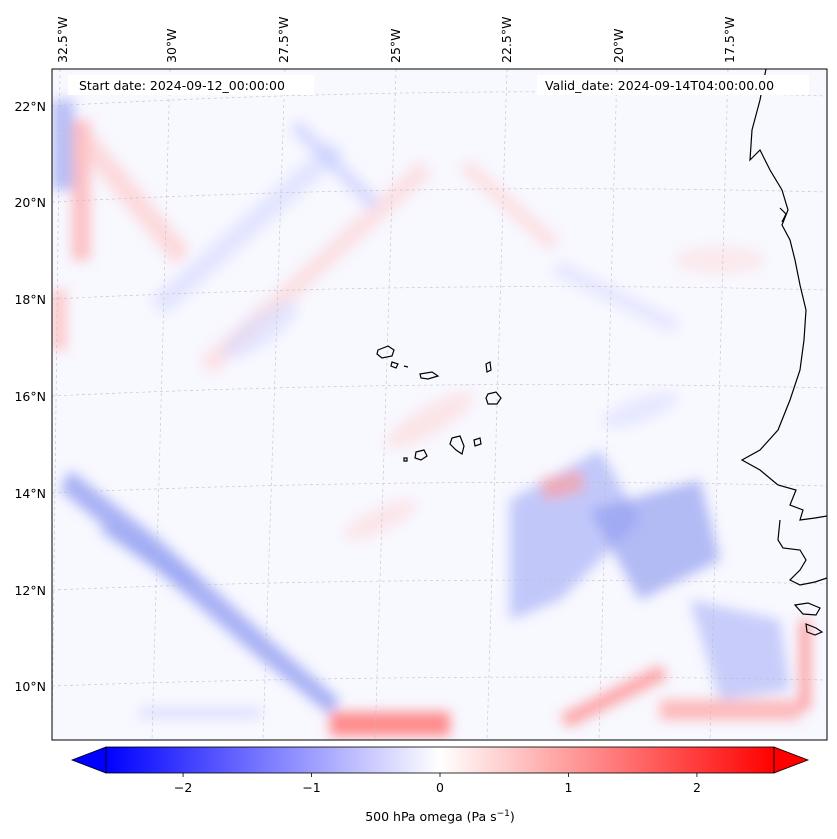 The width and height of the screenshot is (837, 839). I want to click on lon-label: 27.5°W, so click(283, 40).